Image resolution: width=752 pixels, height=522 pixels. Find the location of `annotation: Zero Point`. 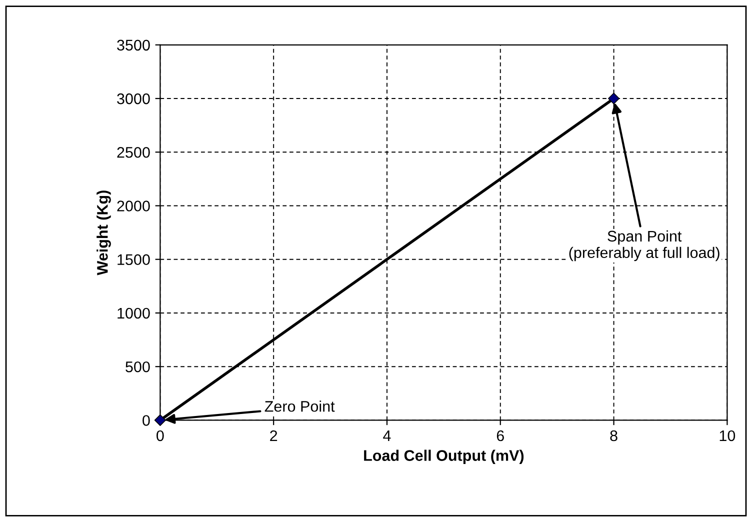

annotation: Zero Point is located at coordinates (299, 406).